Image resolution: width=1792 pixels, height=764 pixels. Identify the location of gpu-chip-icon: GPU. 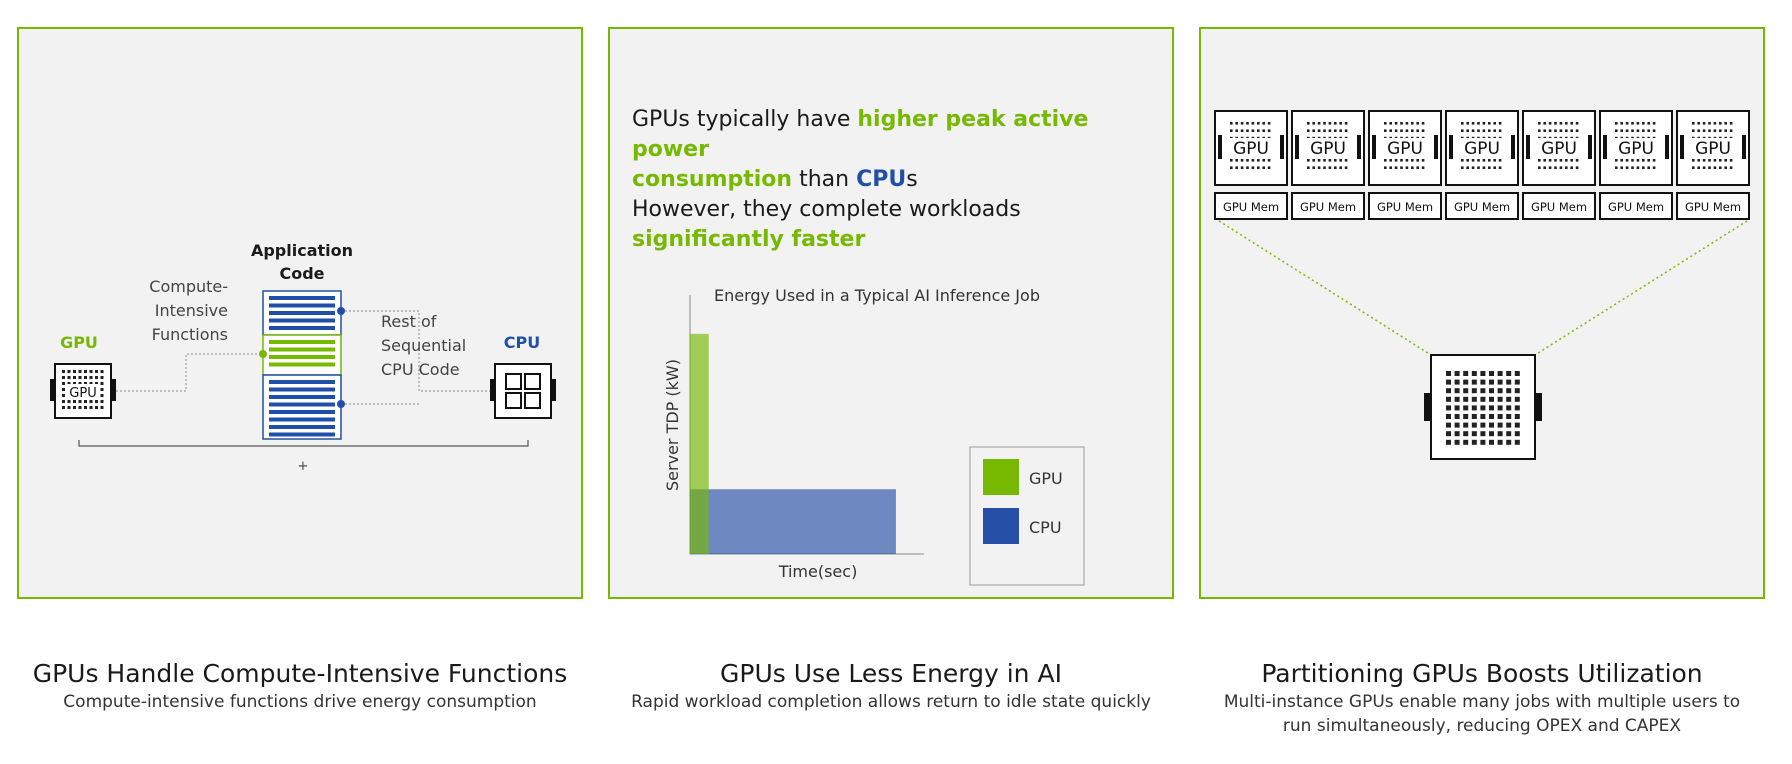
(83, 391).